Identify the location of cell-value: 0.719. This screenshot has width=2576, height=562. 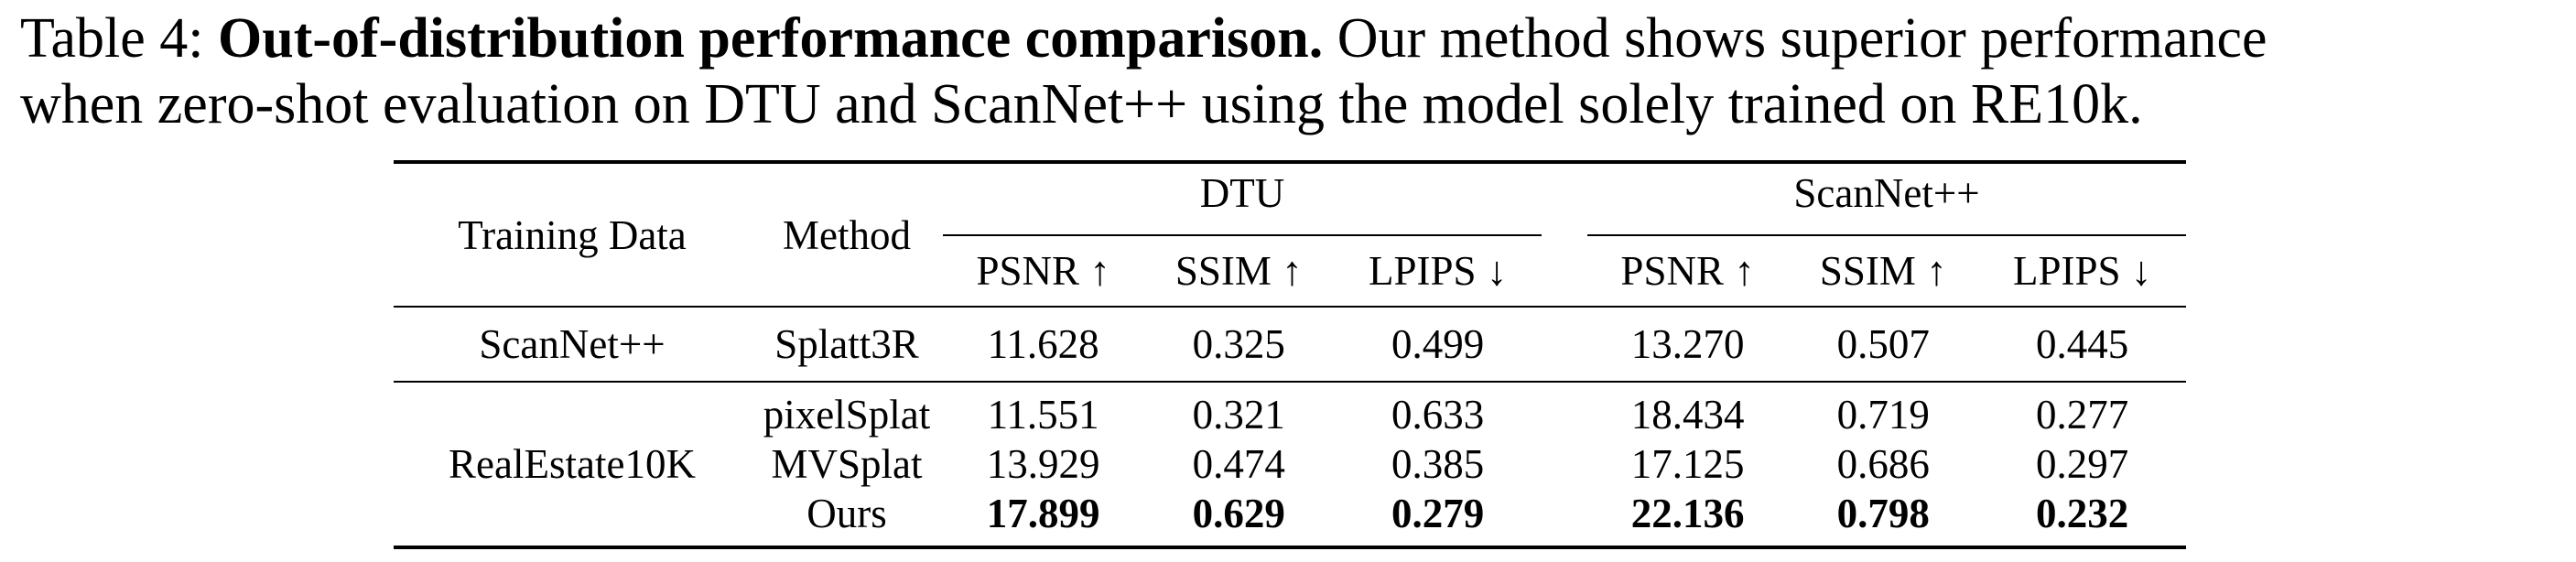
(1883, 415).